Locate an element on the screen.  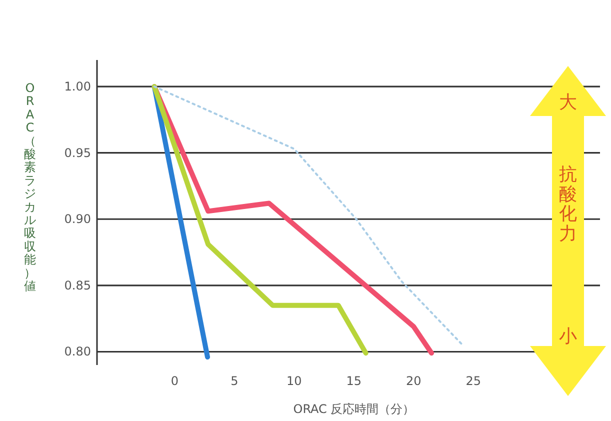
annotation: 抗酸化力 is located at coordinates (568, 204).